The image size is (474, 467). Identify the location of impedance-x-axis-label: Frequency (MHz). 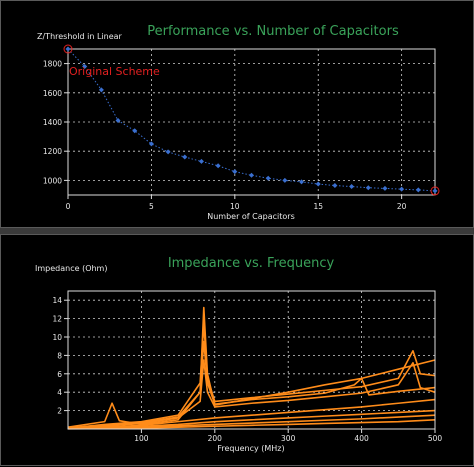
(250, 448).